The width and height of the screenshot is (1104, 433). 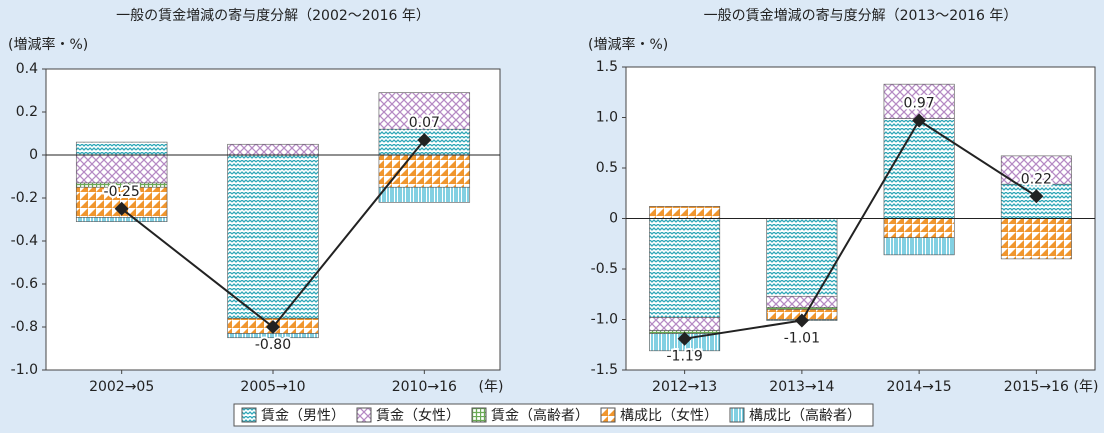 What do you see at coordinates (24, 327) in the screenshot?
I see `y-tick-label: -0.8` at bounding box center [24, 327].